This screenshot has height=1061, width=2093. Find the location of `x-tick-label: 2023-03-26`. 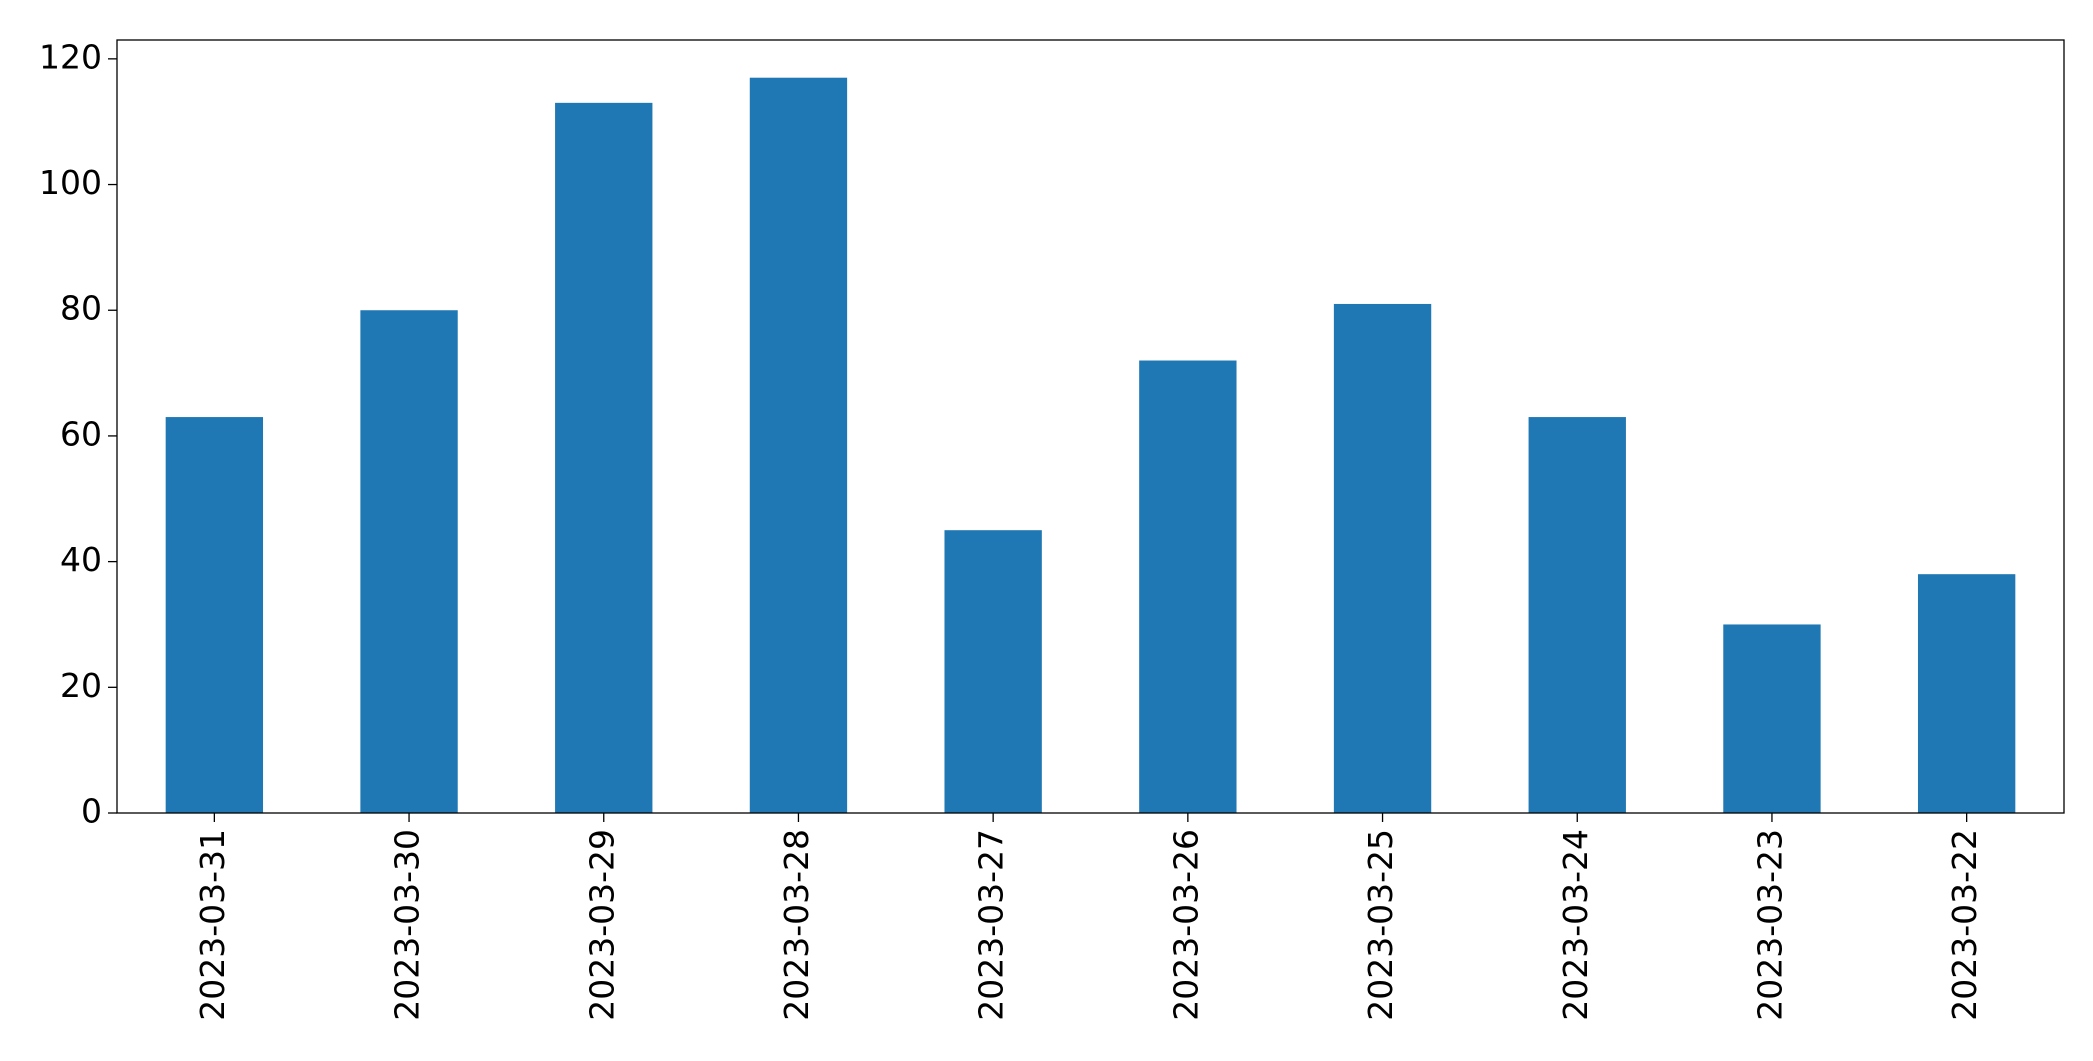

x-tick-label: 2023-03-26 is located at coordinates (1185, 925).